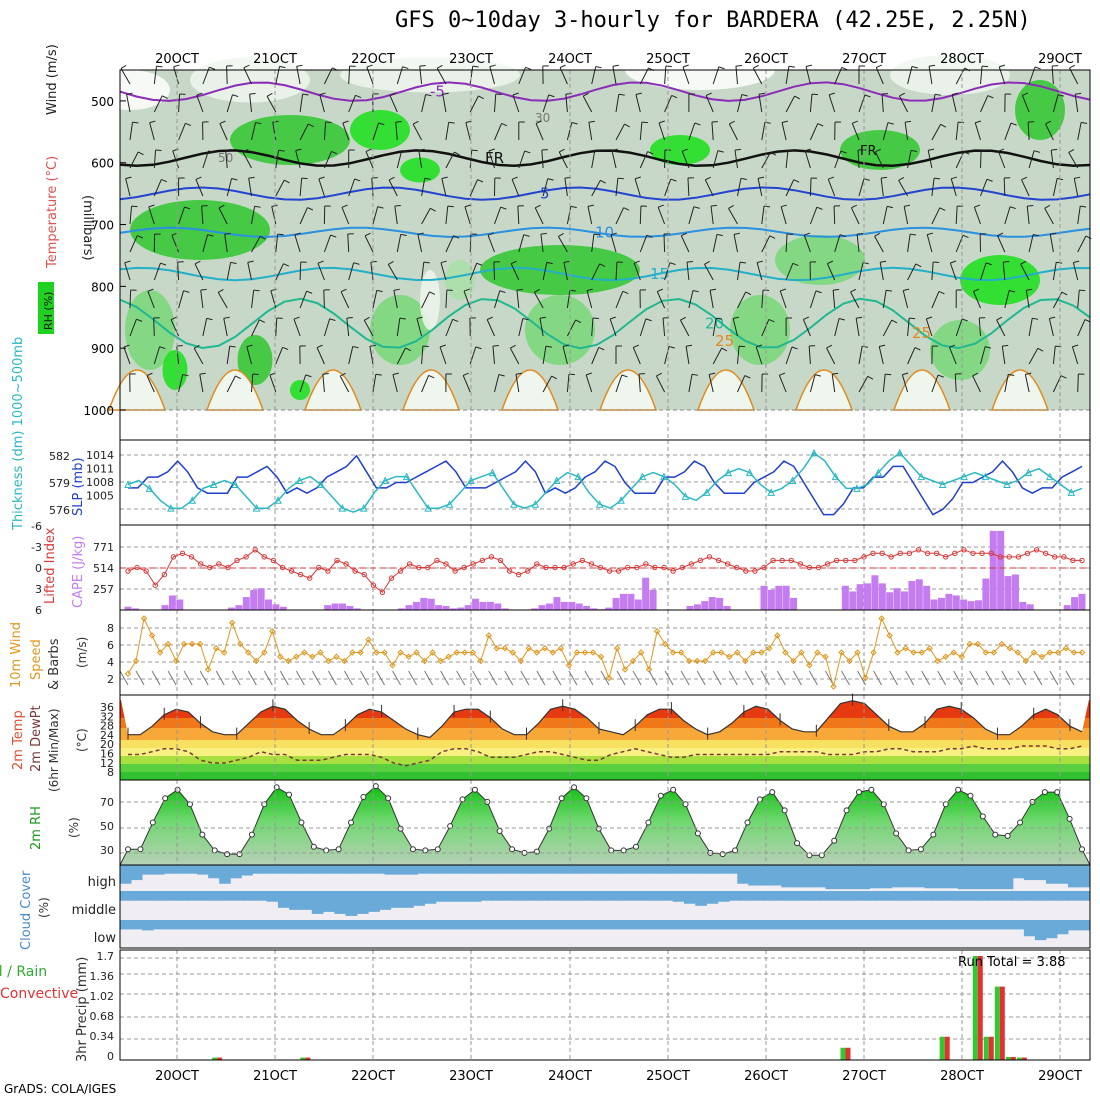 This screenshot has width=1100, height=1100. Describe the element at coordinates (107, 826) in the screenshot. I see `rh-tick: 50` at that location.